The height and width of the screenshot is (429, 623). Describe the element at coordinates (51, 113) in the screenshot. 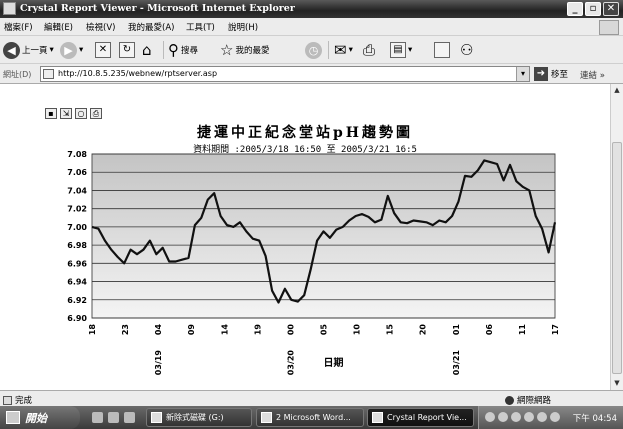

I see `report-save-icon: ▪` at that location.